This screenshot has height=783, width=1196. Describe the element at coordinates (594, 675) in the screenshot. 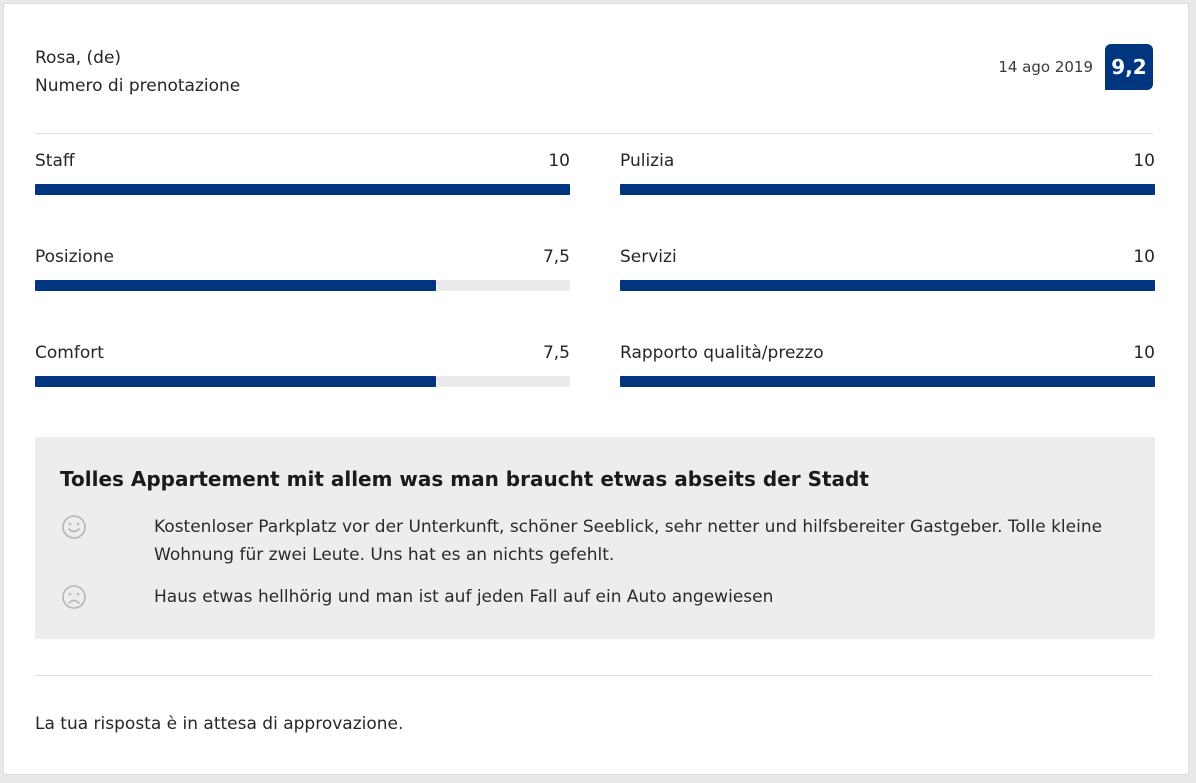

I see `footer-divider` at that location.